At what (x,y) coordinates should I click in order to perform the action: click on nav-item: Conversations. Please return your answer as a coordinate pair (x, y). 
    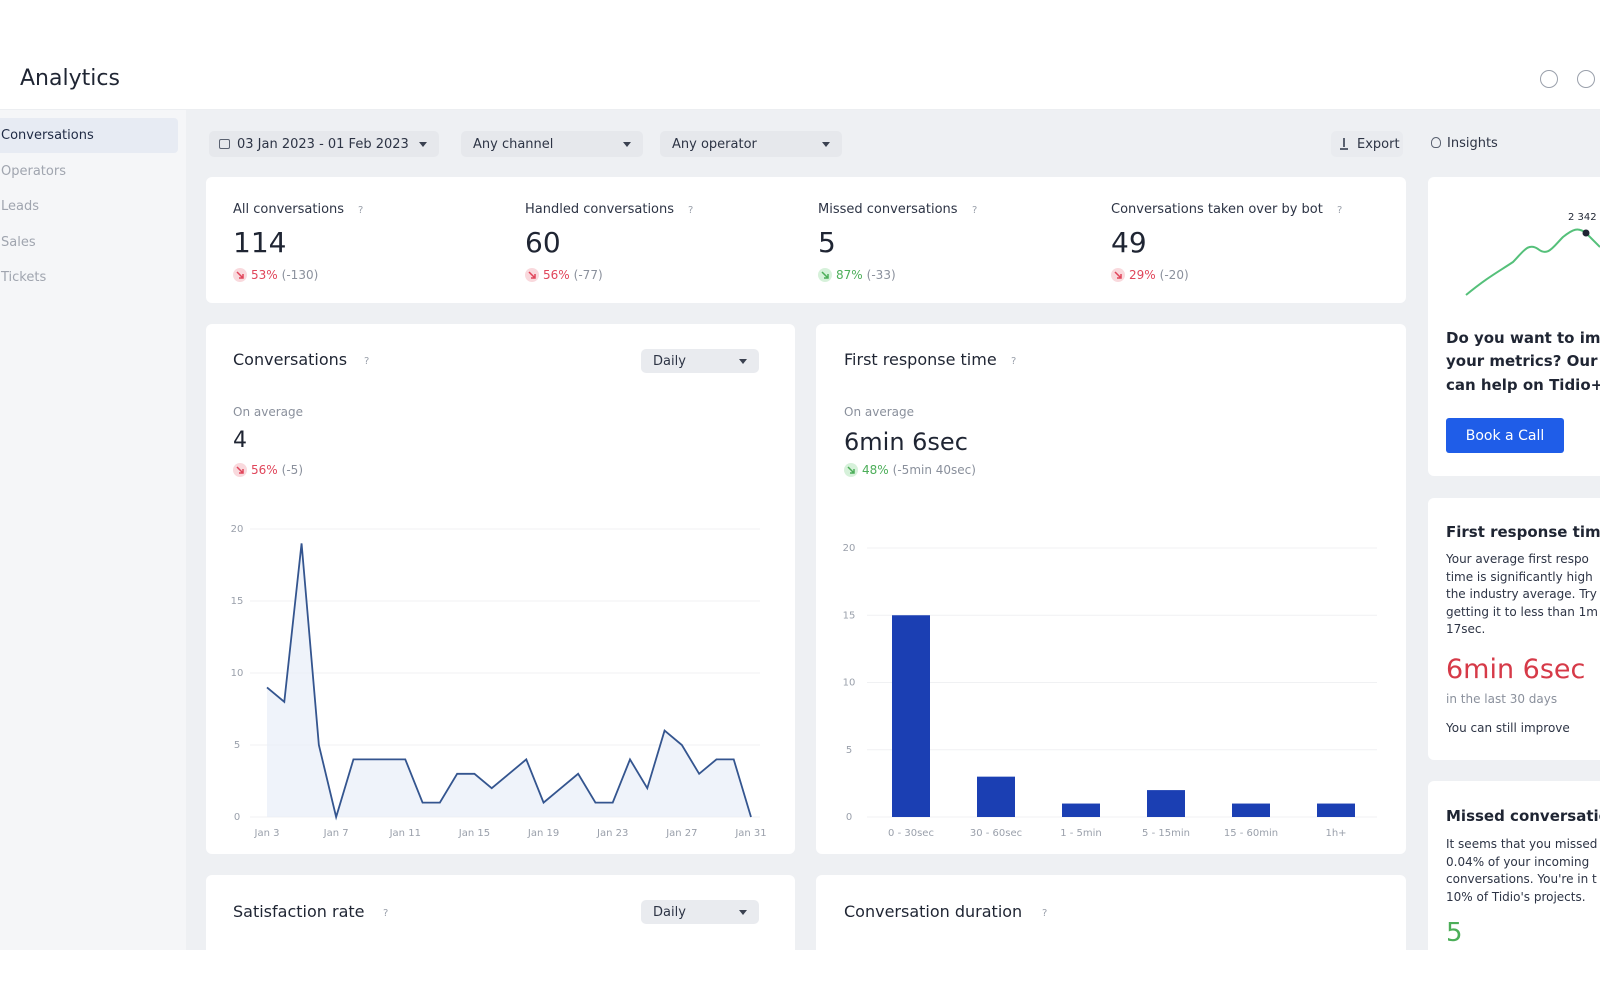
    Looking at the image, I should click on (47, 135).